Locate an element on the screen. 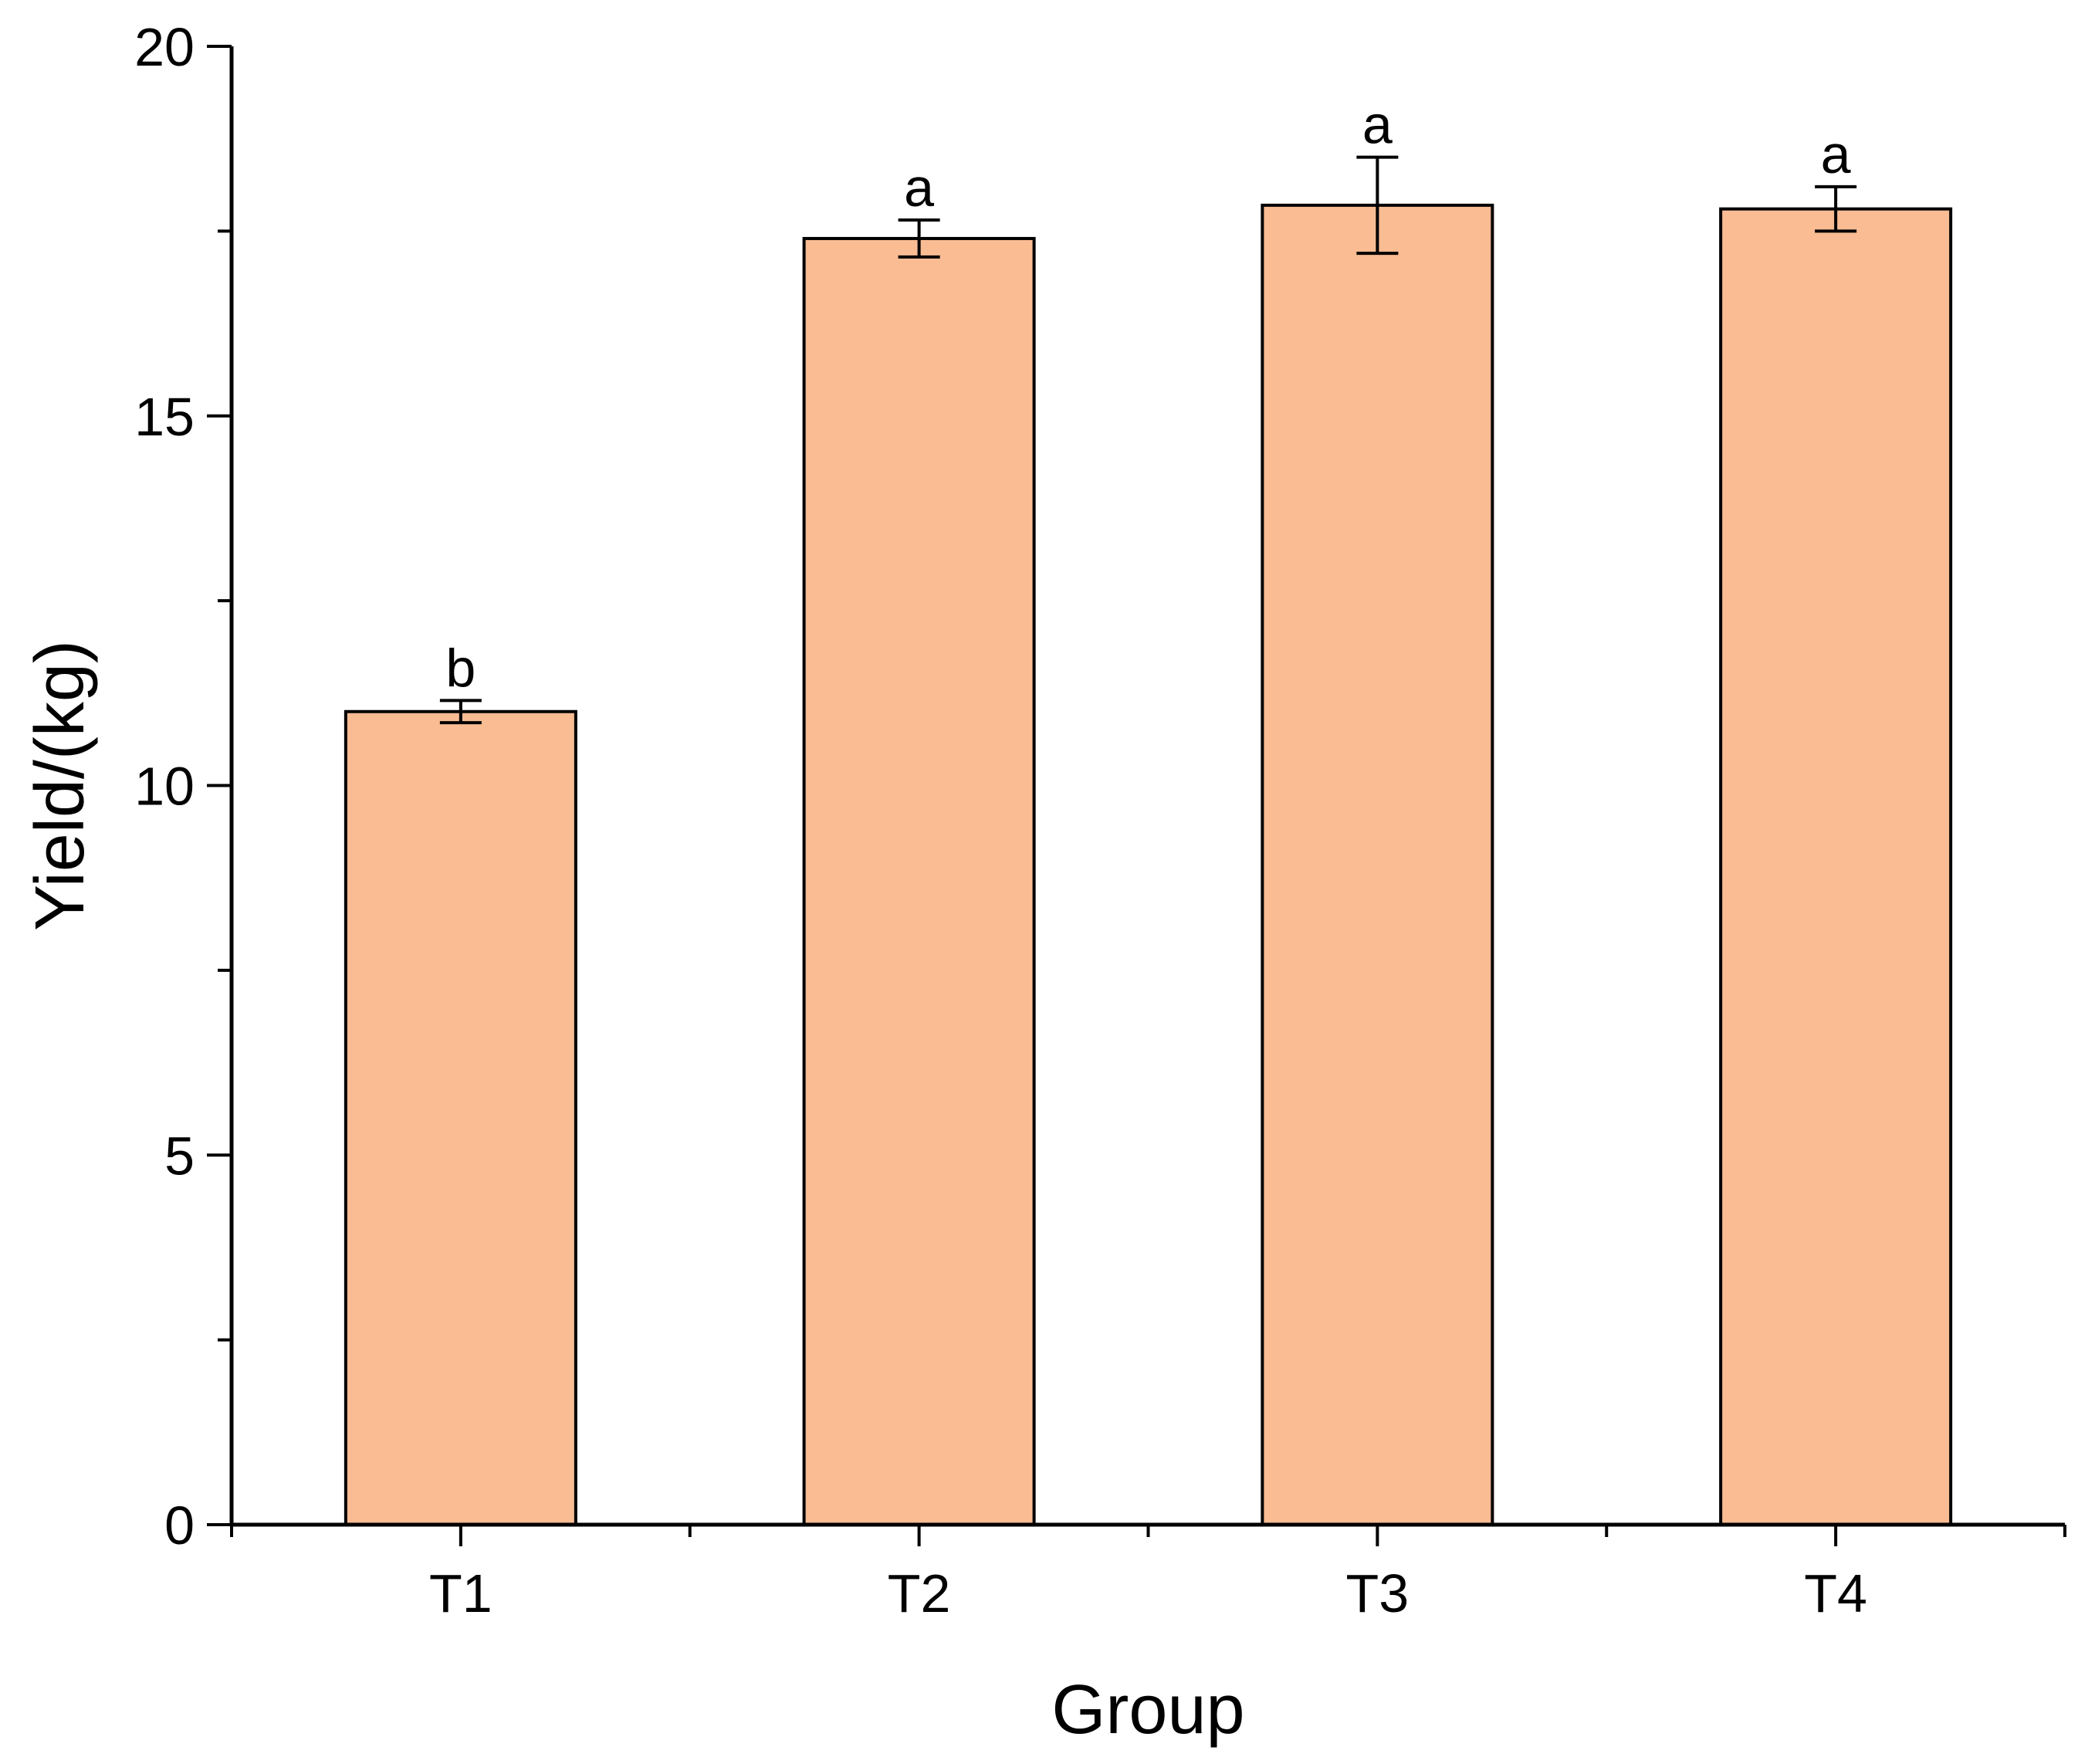  significance-label-T2: a is located at coordinates (919, 187).